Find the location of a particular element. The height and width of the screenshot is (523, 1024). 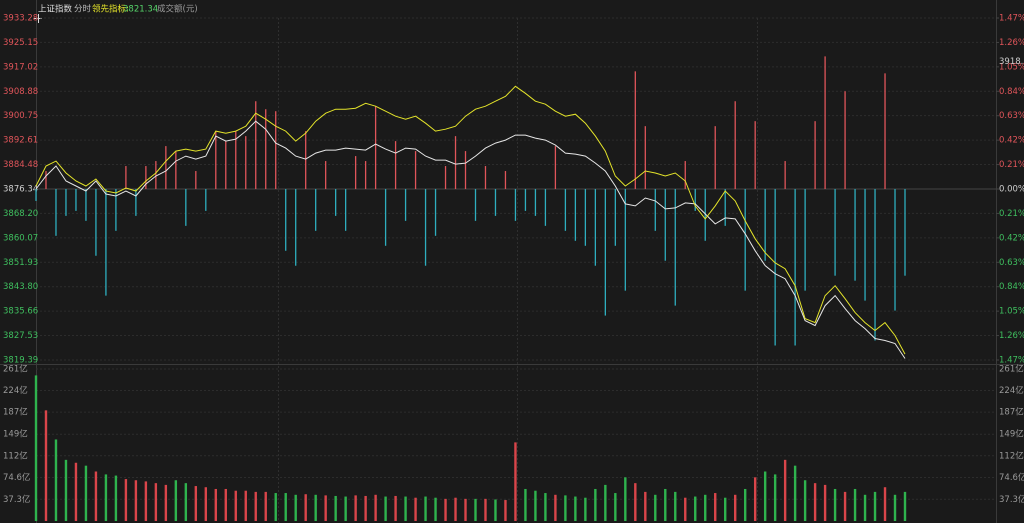

y-tick-label: 3835.66 is located at coordinates (20, 312).